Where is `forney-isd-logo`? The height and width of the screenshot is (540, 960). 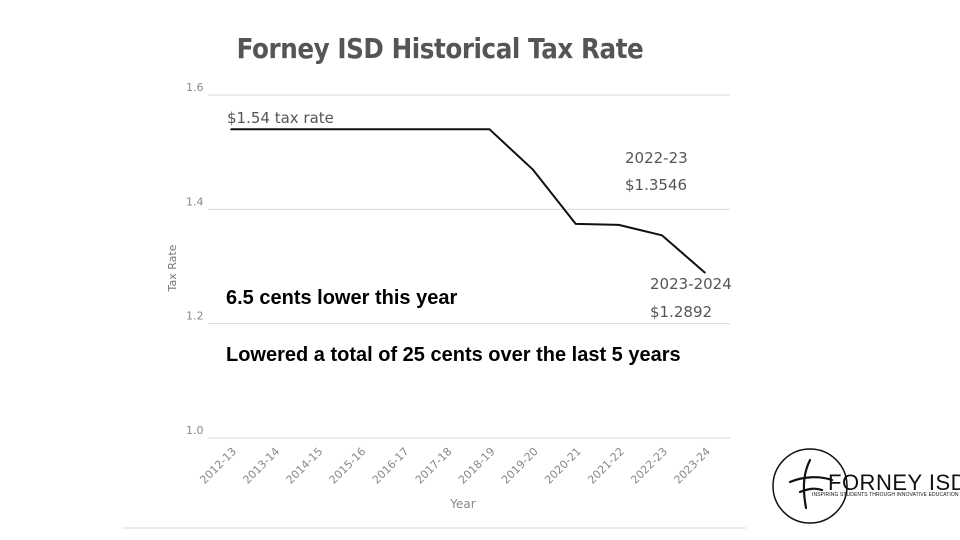
forney-isd-logo is located at coordinates (810, 486).